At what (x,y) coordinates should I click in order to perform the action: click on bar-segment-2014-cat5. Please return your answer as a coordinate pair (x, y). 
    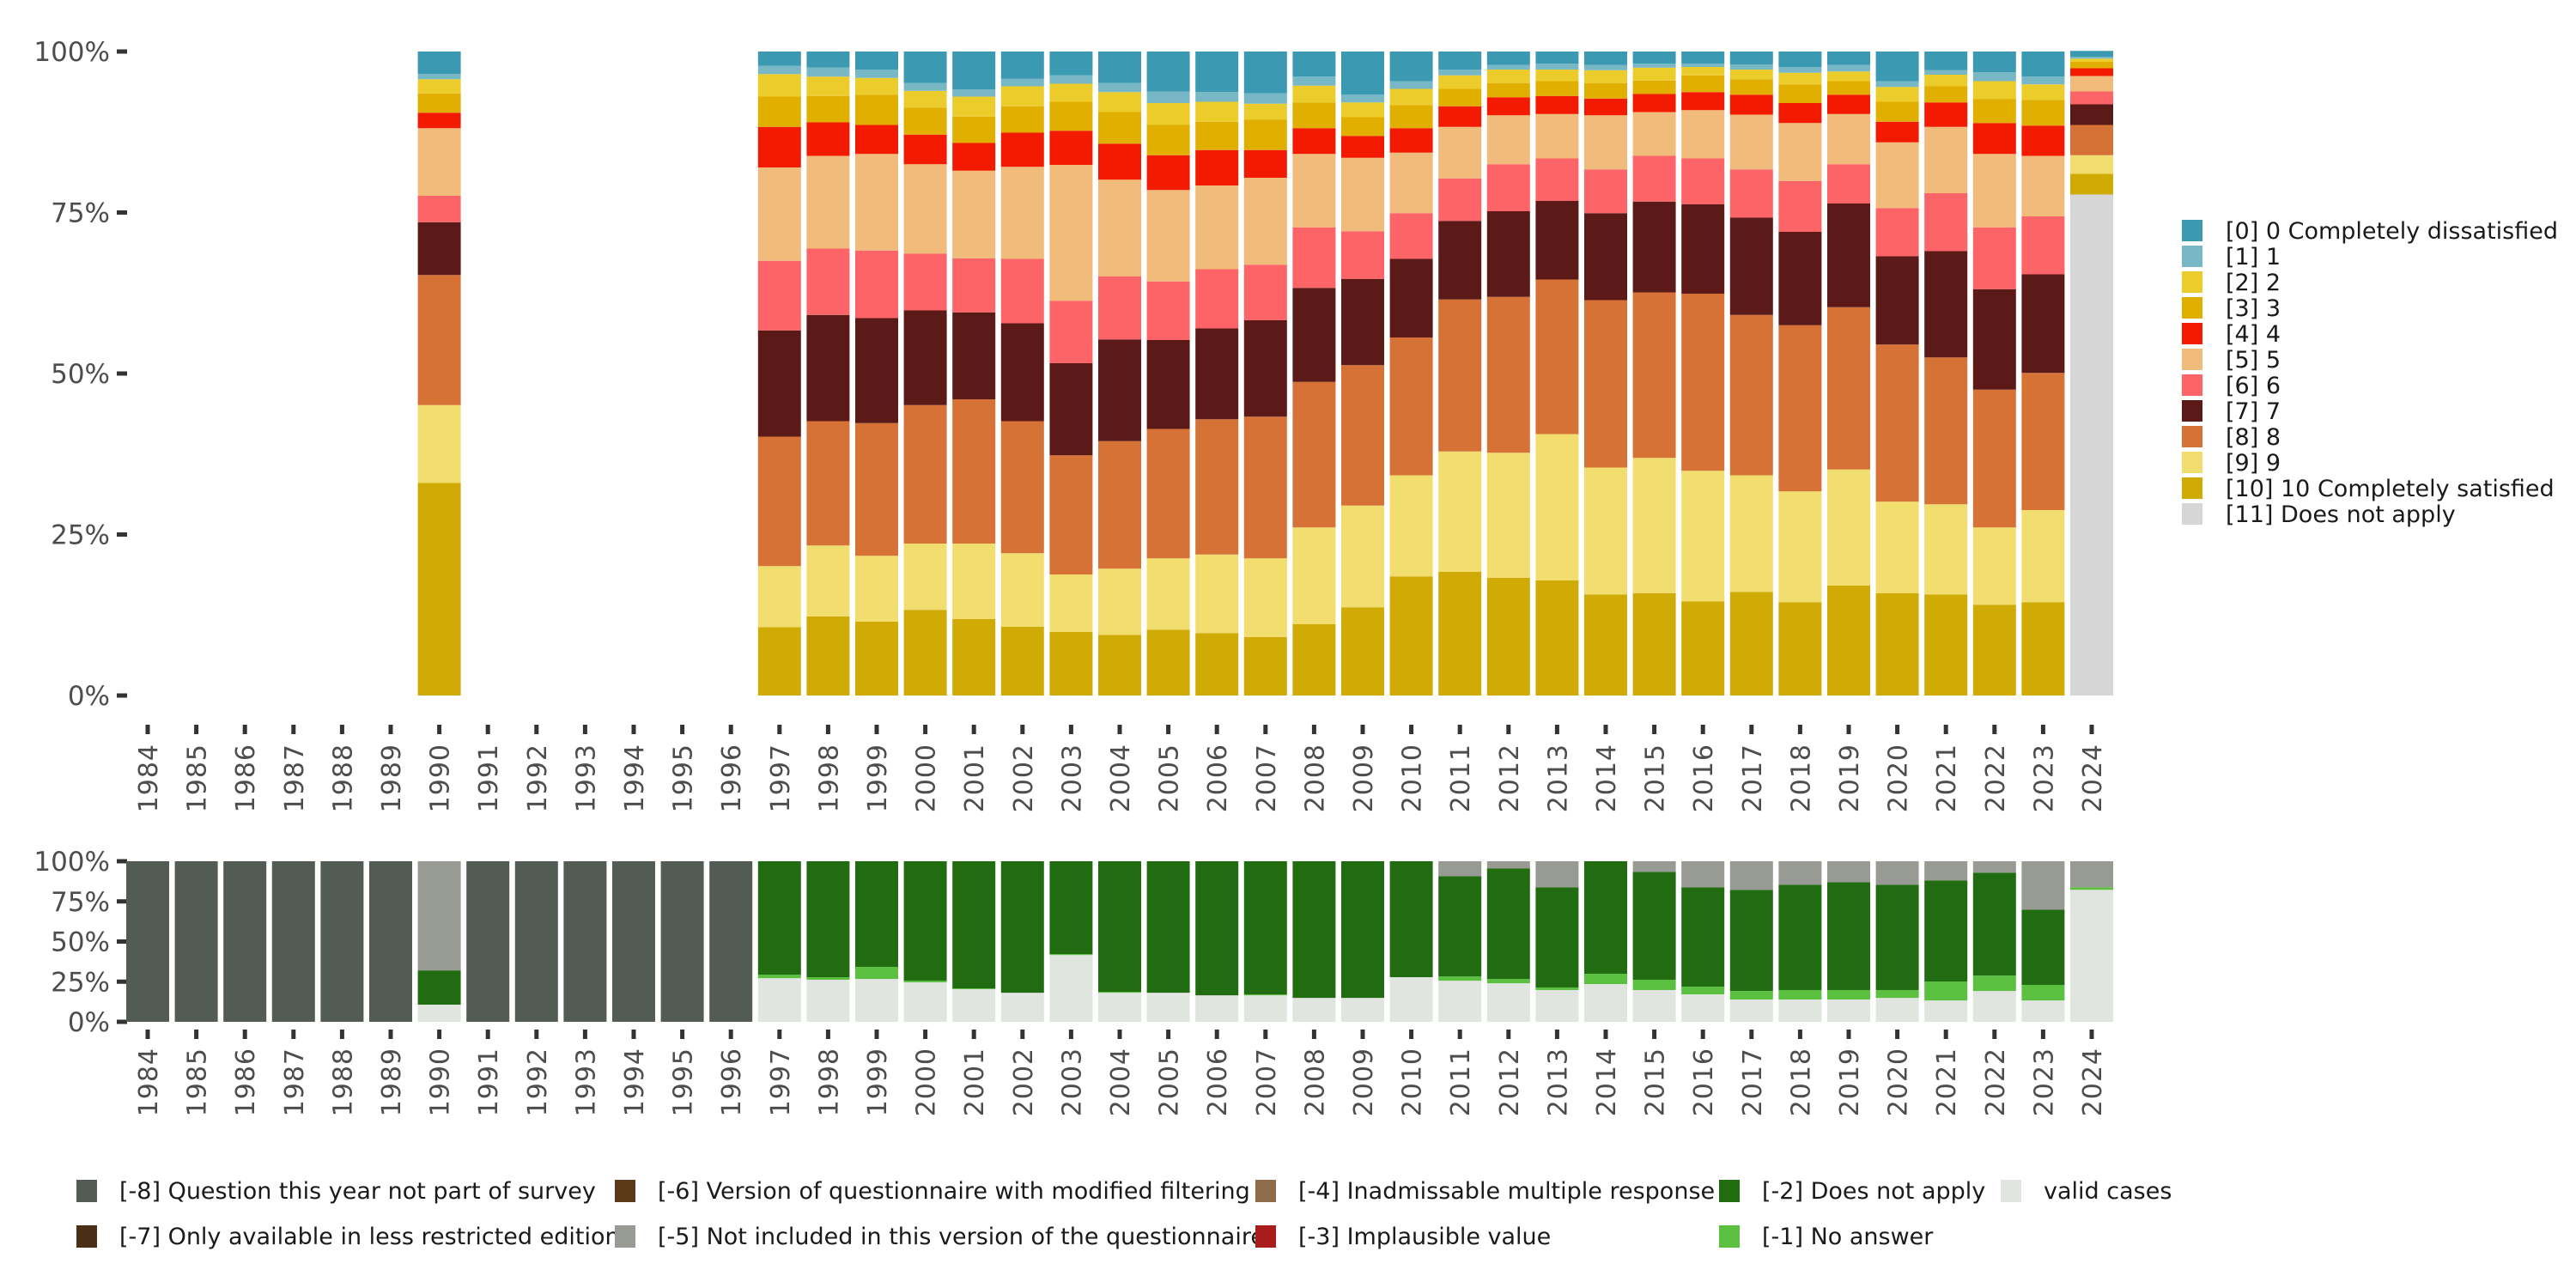
    Looking at the image, I should click on (1605, 143).